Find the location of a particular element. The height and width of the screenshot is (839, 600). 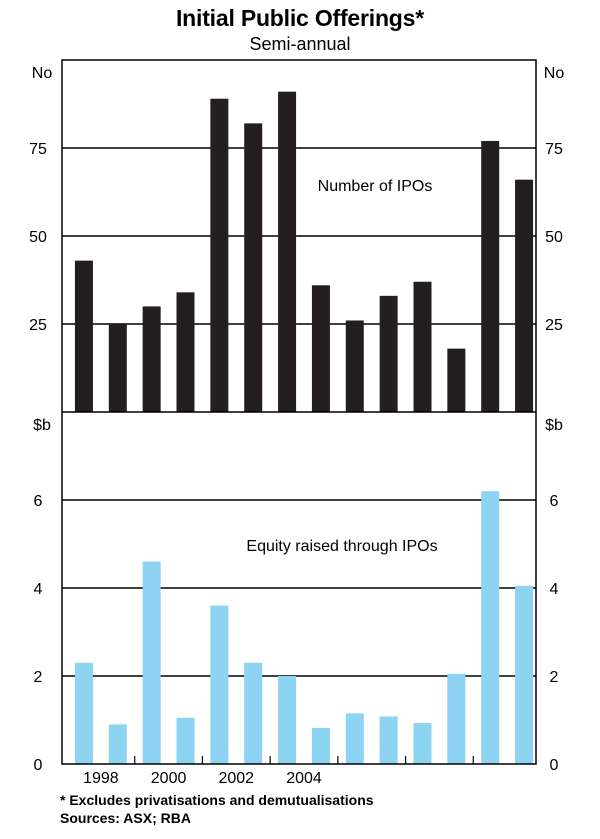

y-tick-label-left: 2 is located at coordinates (38, 677).